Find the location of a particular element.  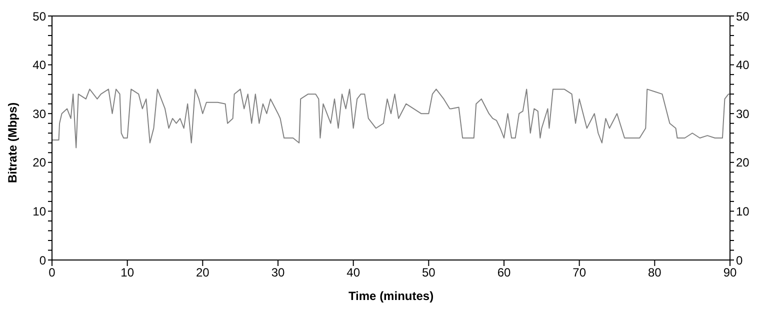

x-tick-label: 30 is located at coordinates (278, 273).